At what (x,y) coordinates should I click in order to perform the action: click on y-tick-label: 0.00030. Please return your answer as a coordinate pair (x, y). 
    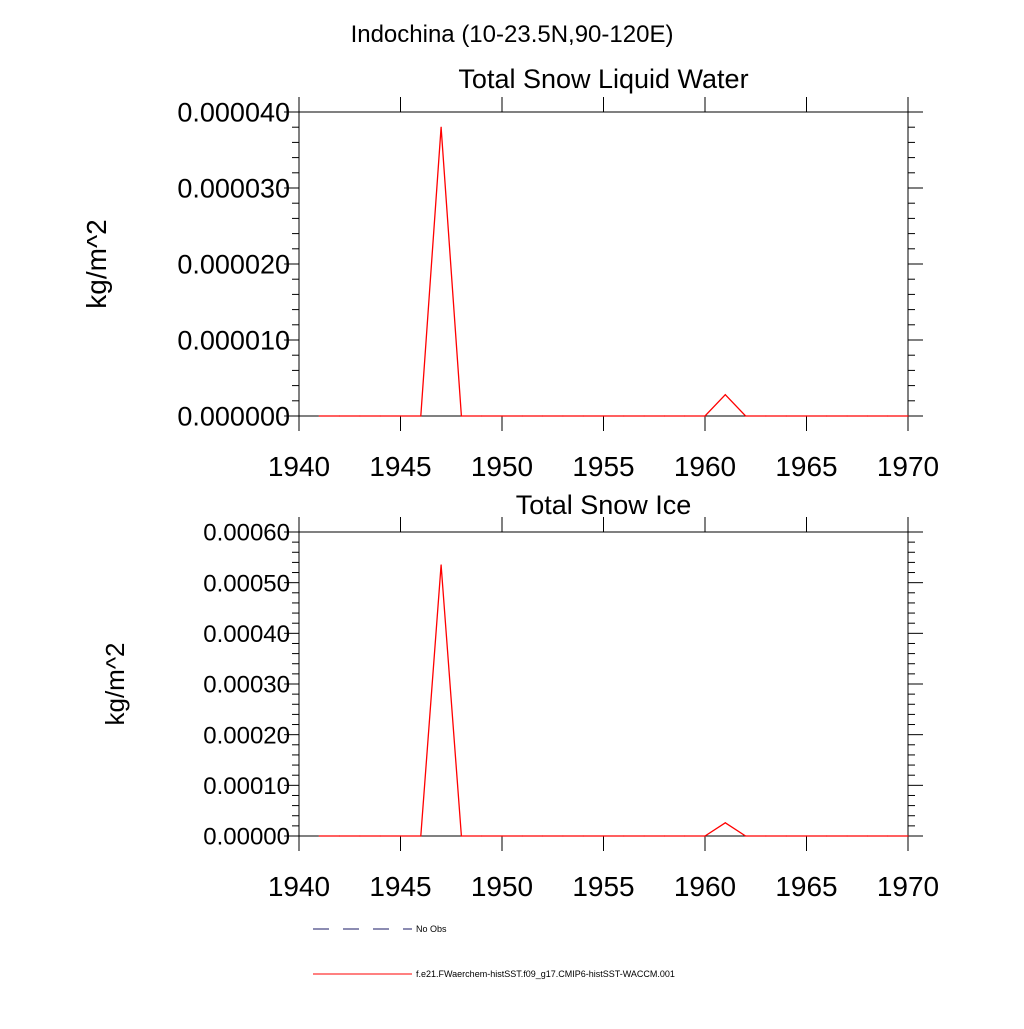
    Looking at the image, I should click on (246, 685).